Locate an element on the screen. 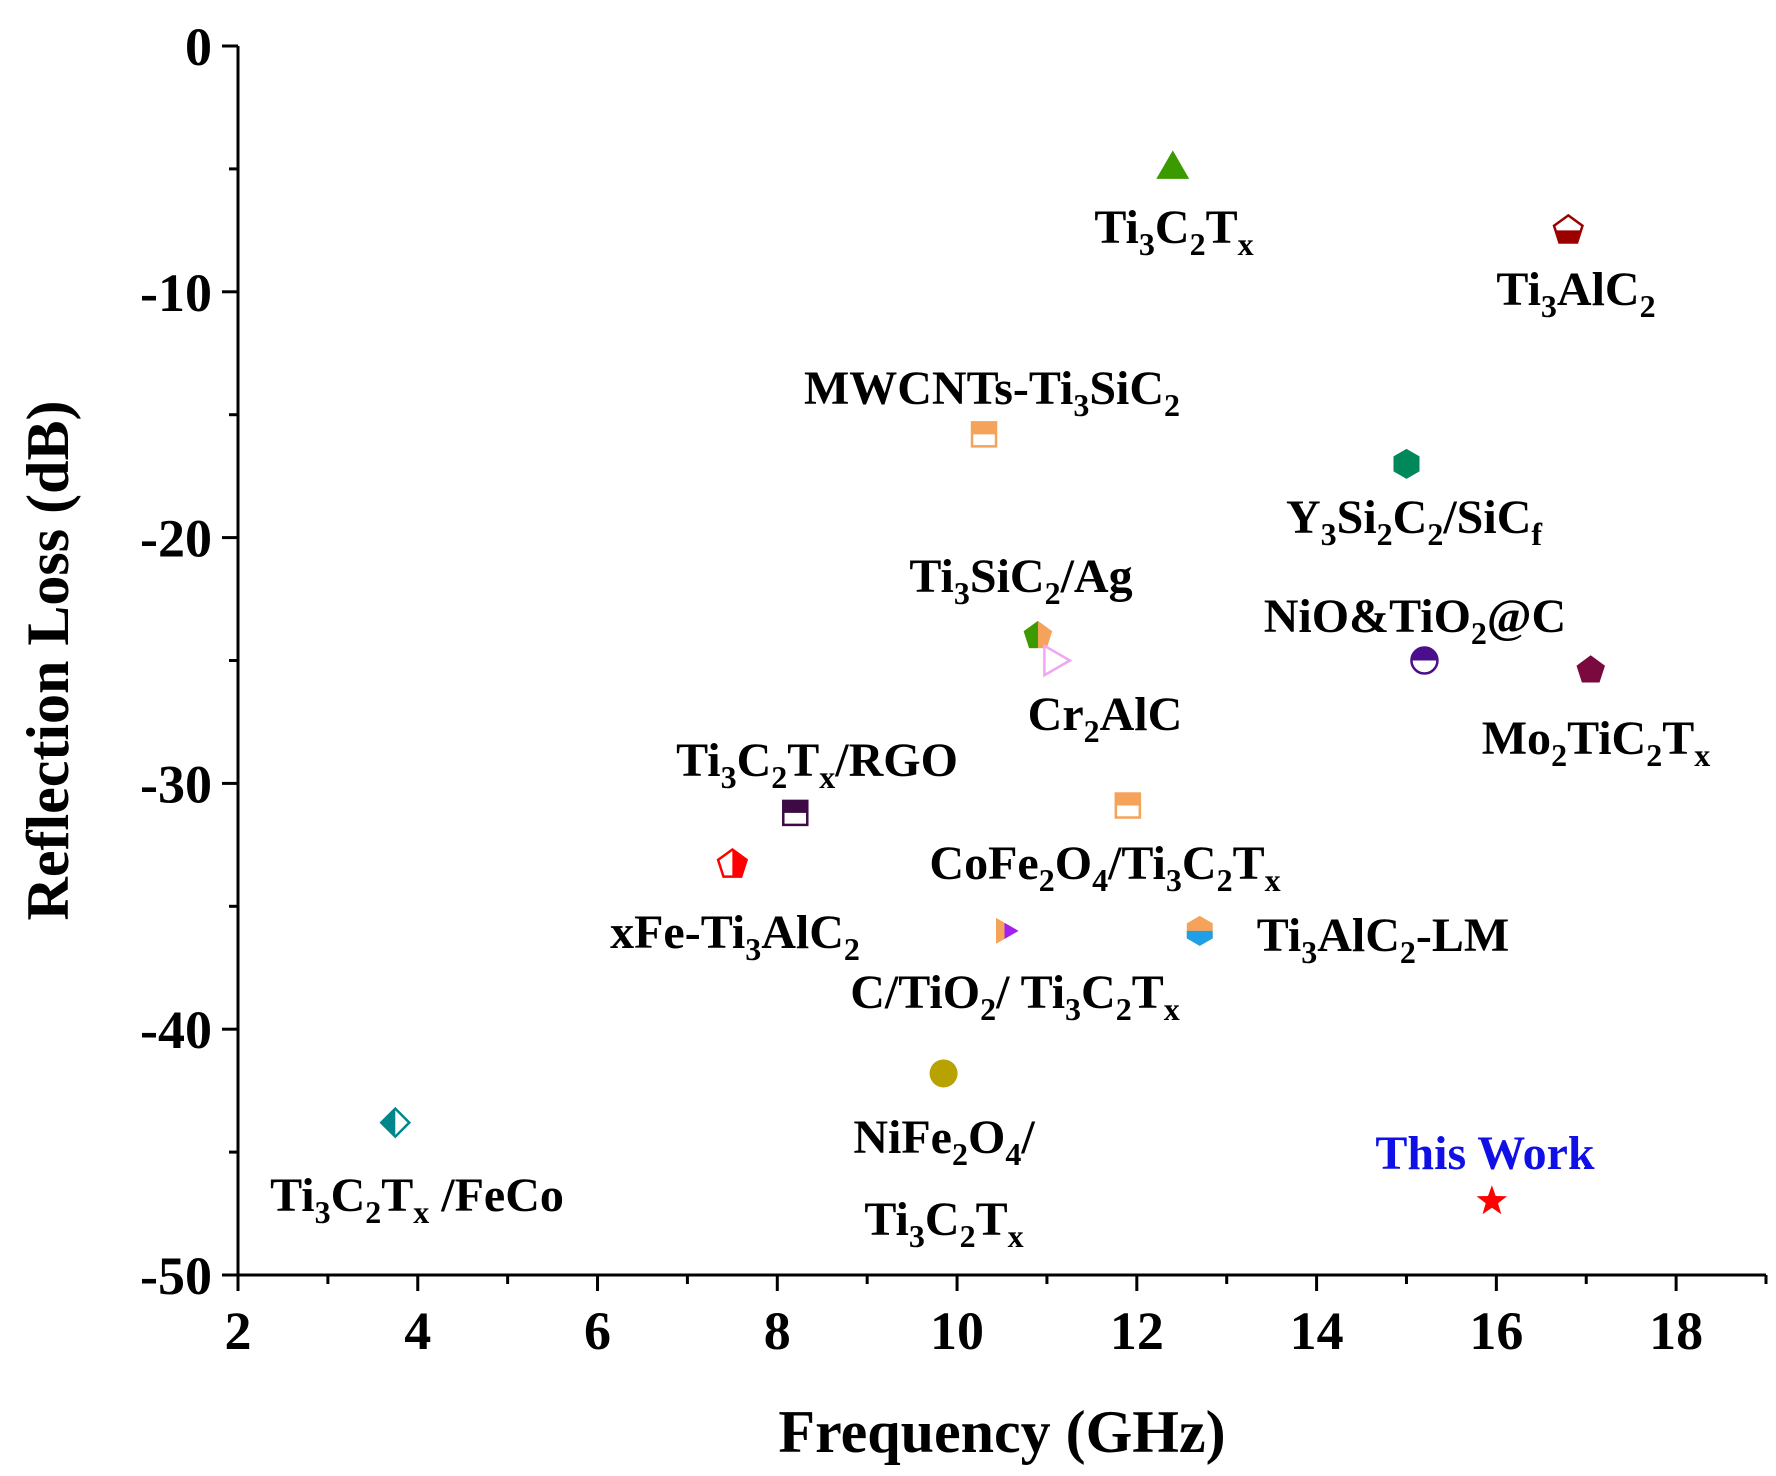  x-tick-label: 8 is located at coordinates (777, 1331).